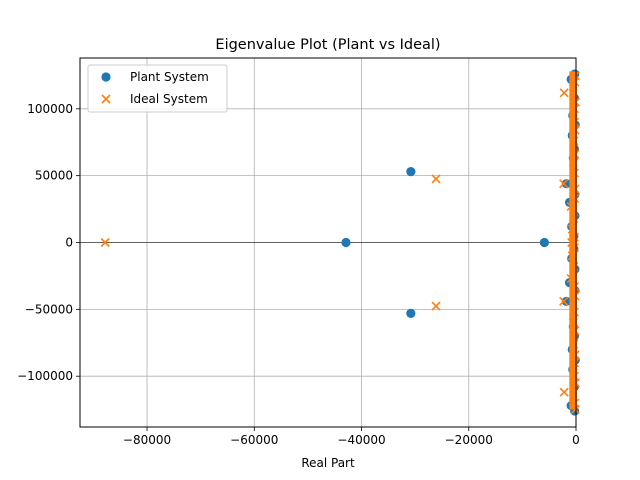  Describe the element at coordinates (147, 440) in the screenshot. I see `x-tick-label: −80000` at that location.